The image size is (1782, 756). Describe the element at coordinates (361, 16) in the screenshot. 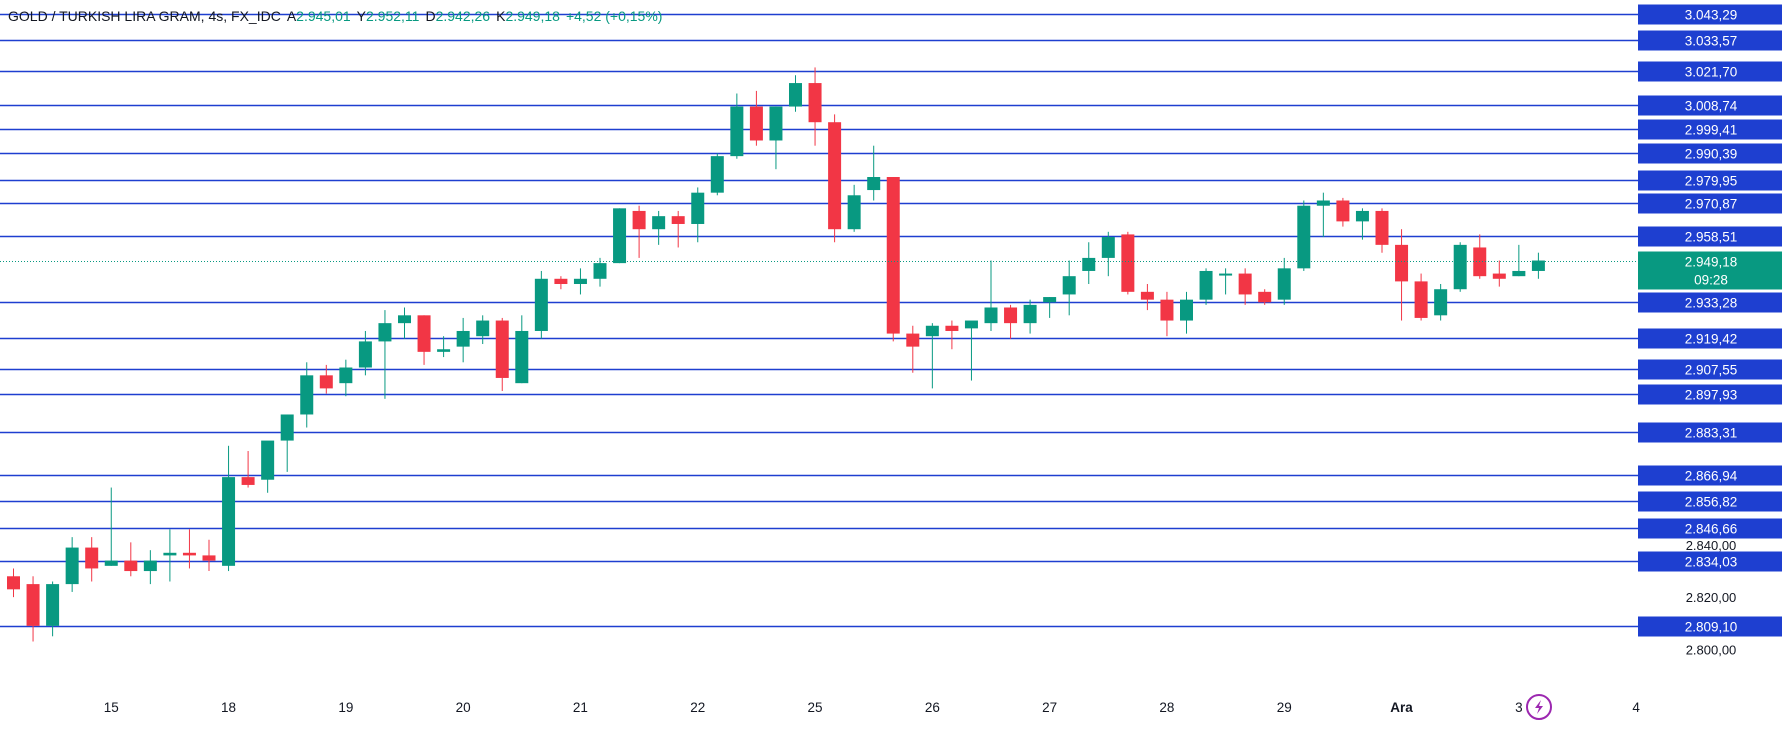

I see `high-label: Y` at that location.